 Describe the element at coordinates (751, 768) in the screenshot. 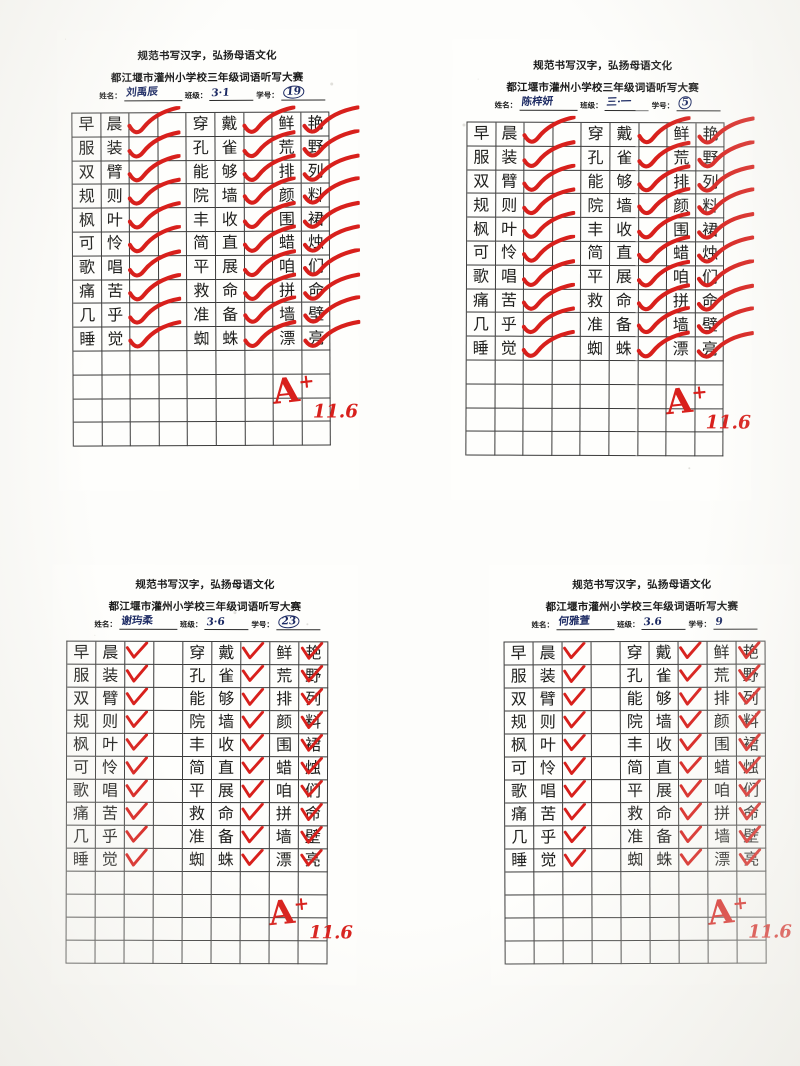

I see `word-cell: 烛` at that location.